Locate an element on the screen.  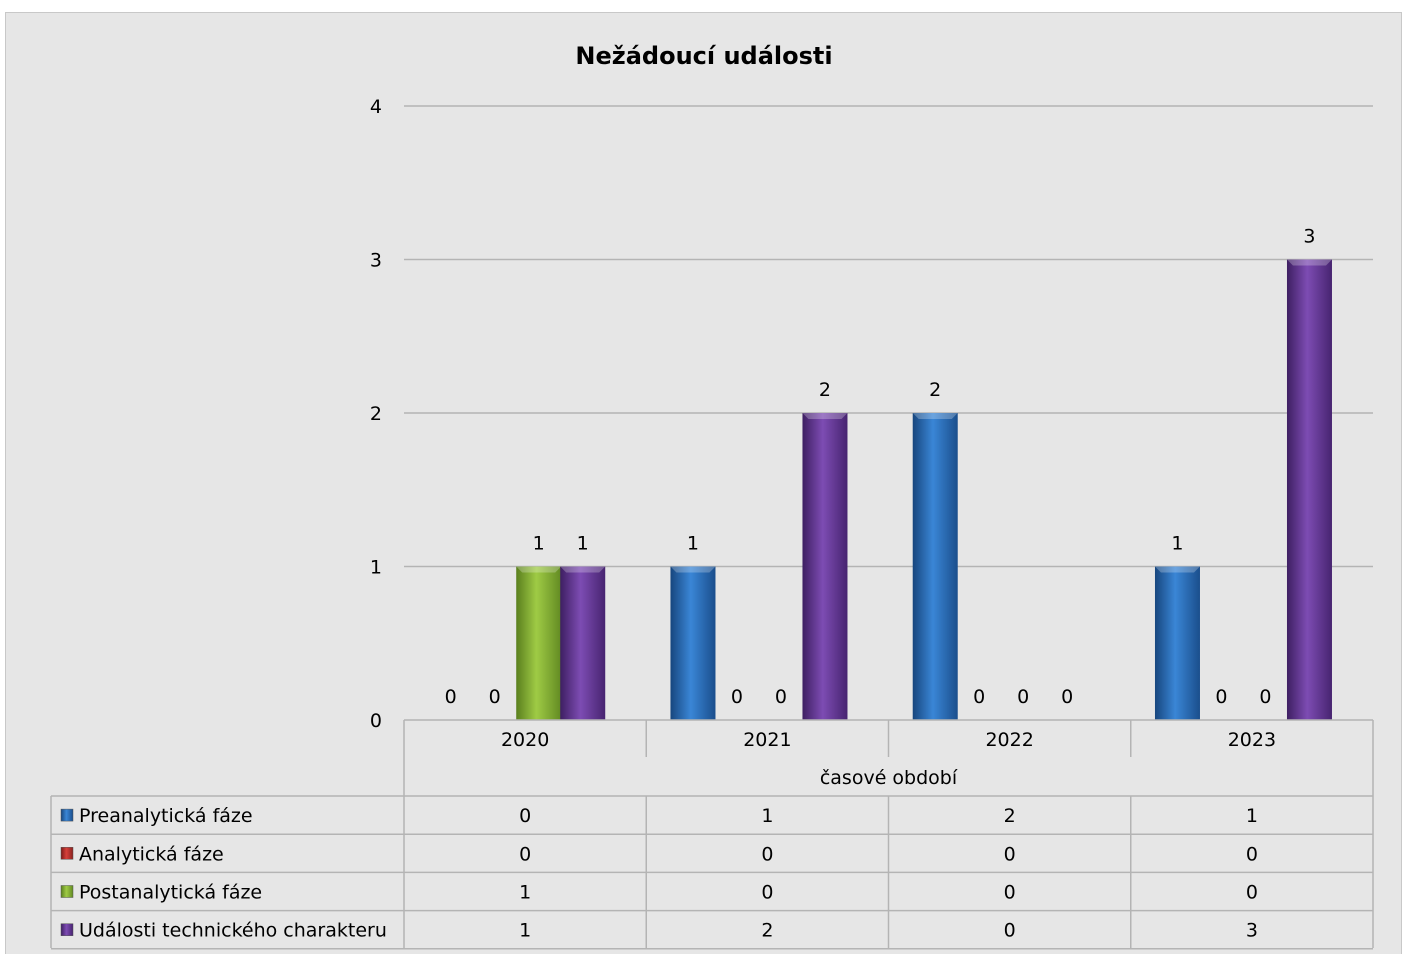
category-label: 2023 is located at coordinates (1252, 740).